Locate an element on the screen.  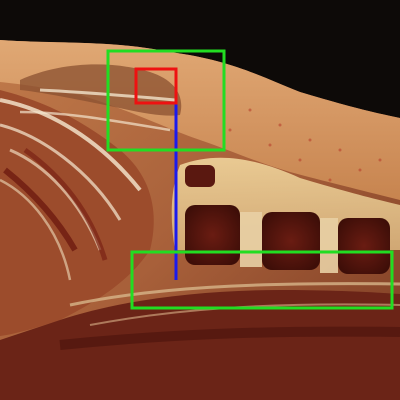
small-roi-box is located at coordinates (156, 86).